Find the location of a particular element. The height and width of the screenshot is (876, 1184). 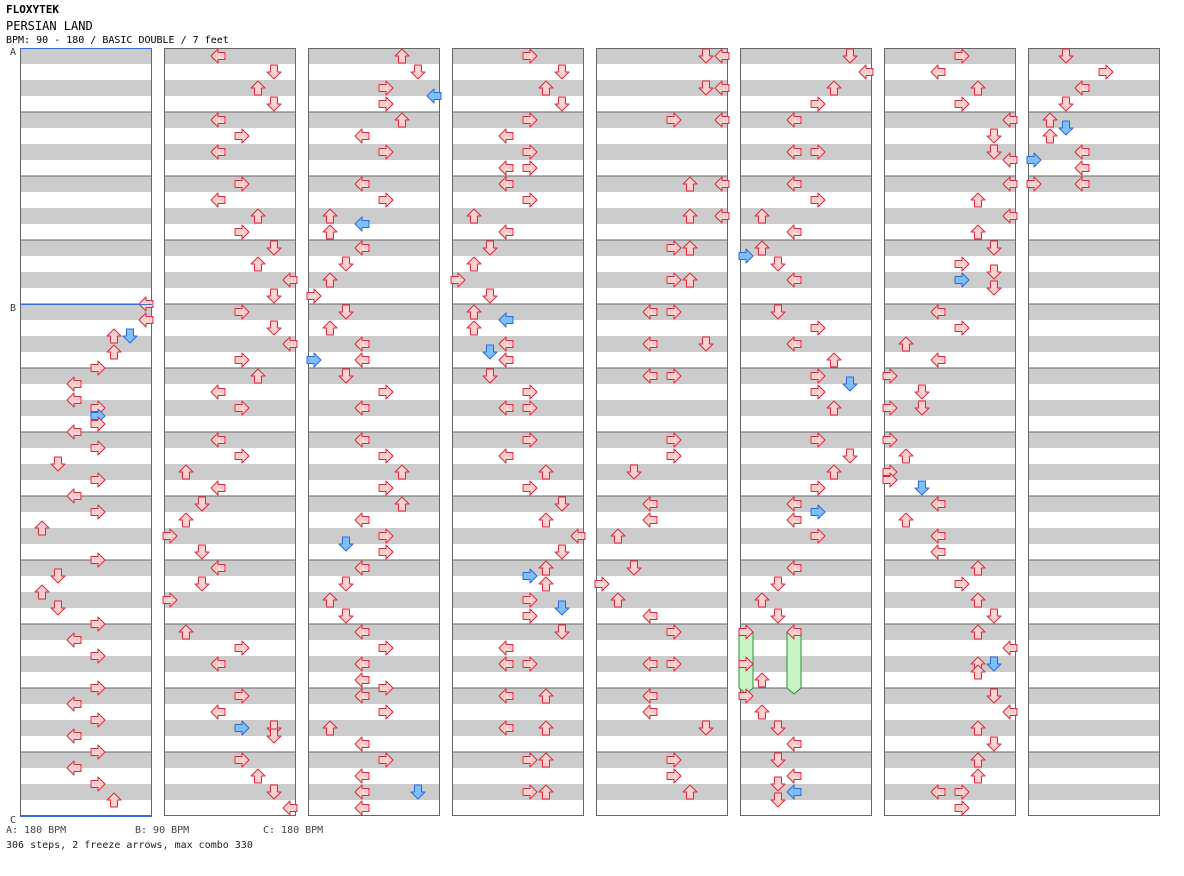

bpm-legend-b: B: 90 BPM is located at coordinates (162, 830).